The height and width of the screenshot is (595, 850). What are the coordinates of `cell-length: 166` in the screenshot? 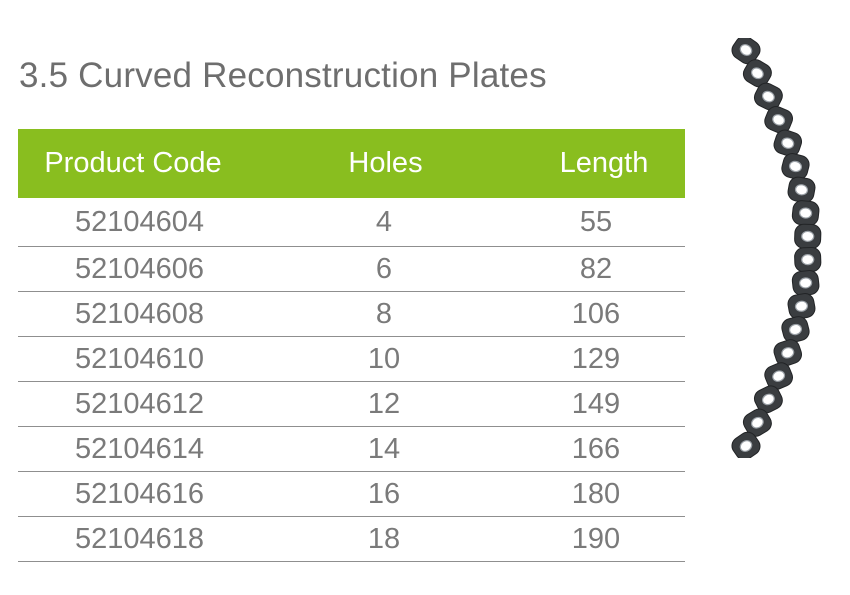 It's located at (596, 448).